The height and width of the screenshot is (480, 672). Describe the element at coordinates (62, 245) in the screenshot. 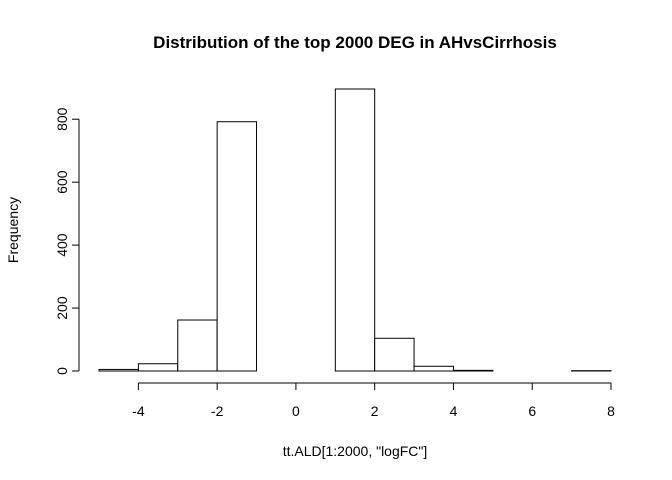

I see `y-tick-label: 400` at that location.